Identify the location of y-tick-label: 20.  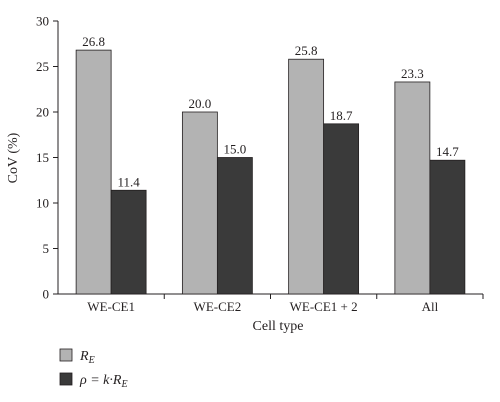
(42, 112).